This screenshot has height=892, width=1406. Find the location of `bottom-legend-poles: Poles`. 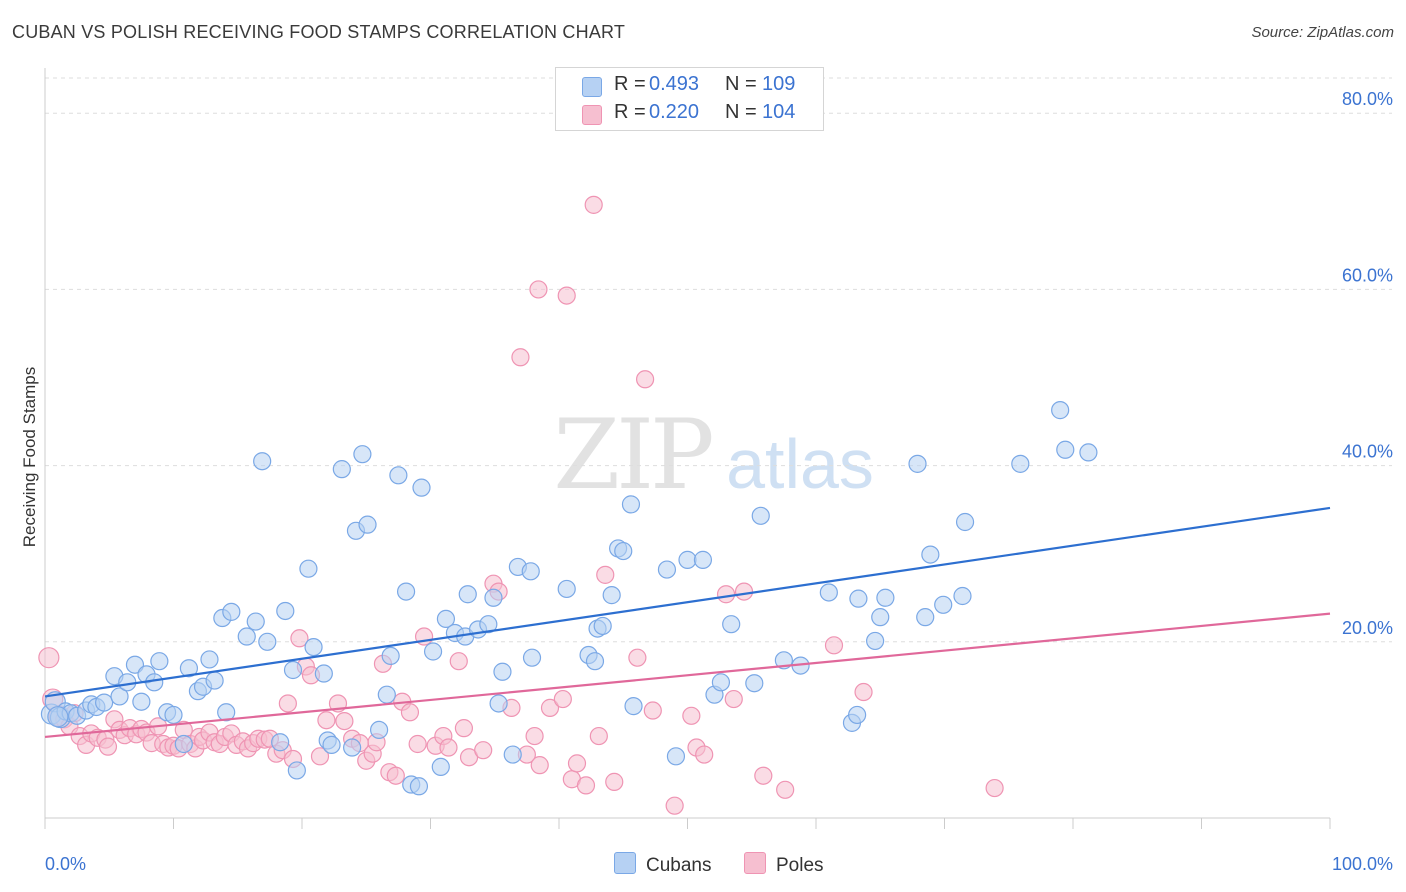

bottom-legend-poles: Poles is located at coordinates (784, 864).